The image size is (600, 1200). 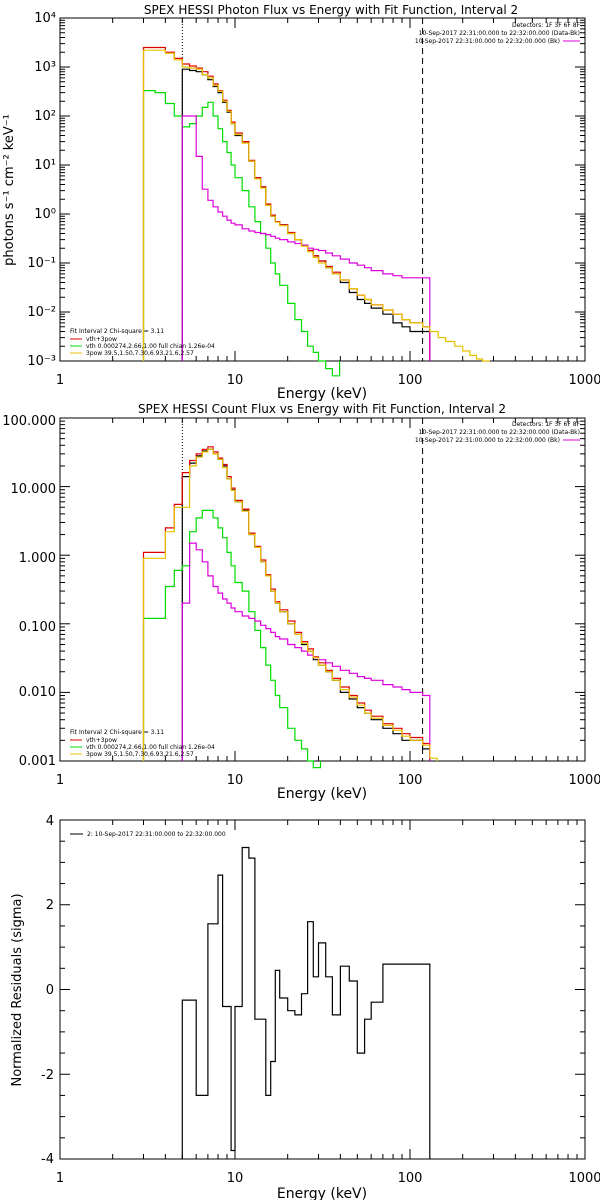 I want to click on count-x-axis-label: Energy (keV), so click(x=322, y=794).